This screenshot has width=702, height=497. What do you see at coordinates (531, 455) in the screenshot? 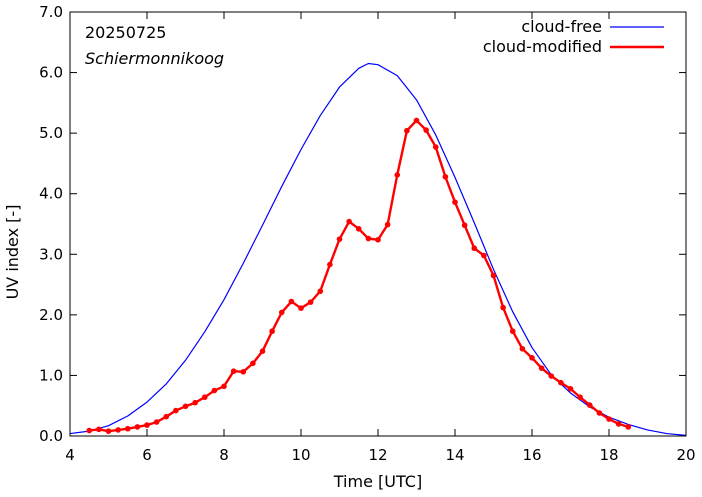
I see `x-tick-label: 16` at bounding box center [531, 455].